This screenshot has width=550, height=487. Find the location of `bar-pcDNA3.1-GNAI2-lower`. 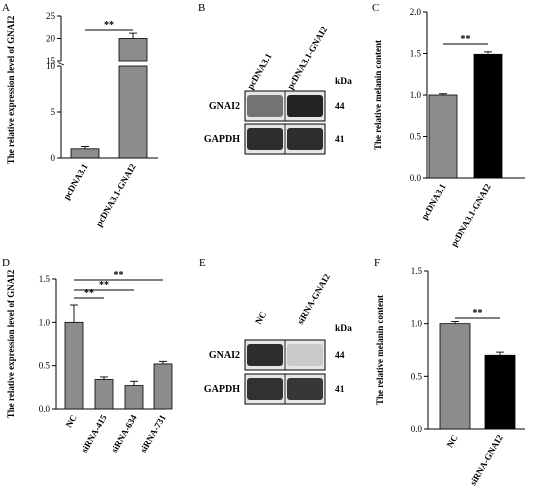

bar-pcDNA3.1-GNAI2-lower is located at coordinates (133, 112).